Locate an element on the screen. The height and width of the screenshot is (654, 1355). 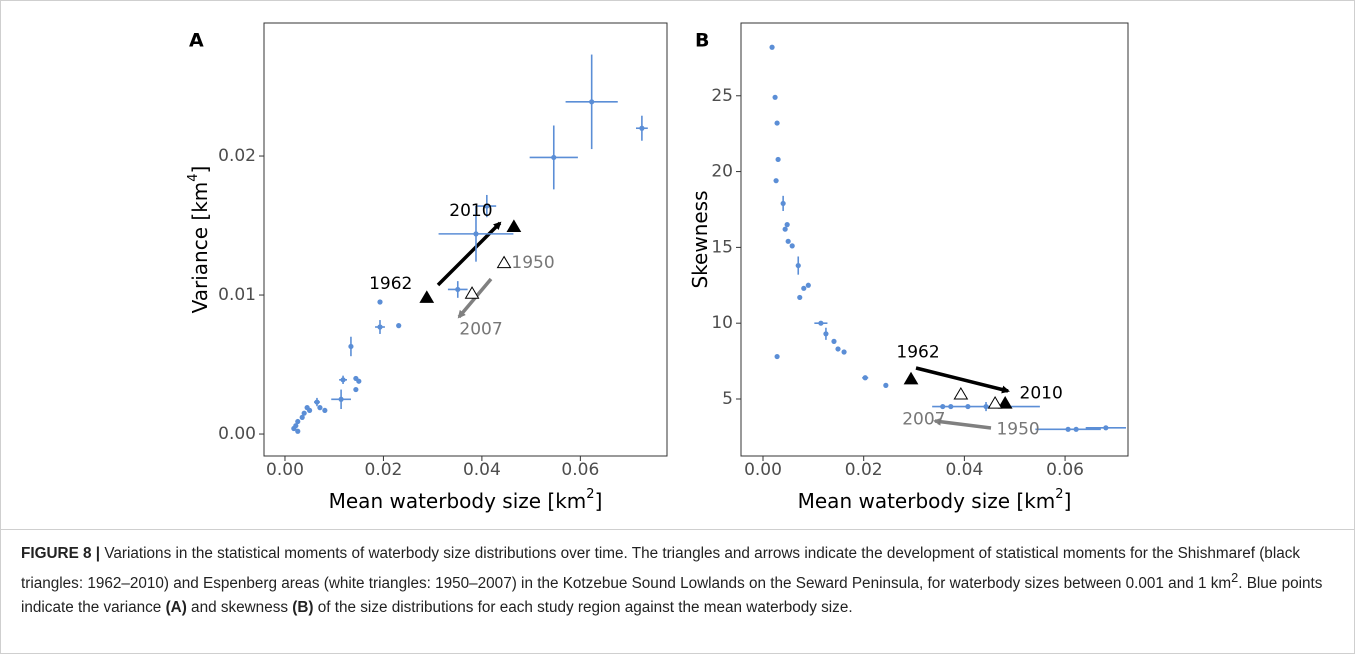
year-label: 2010 is located at coordinates (1041, 394).